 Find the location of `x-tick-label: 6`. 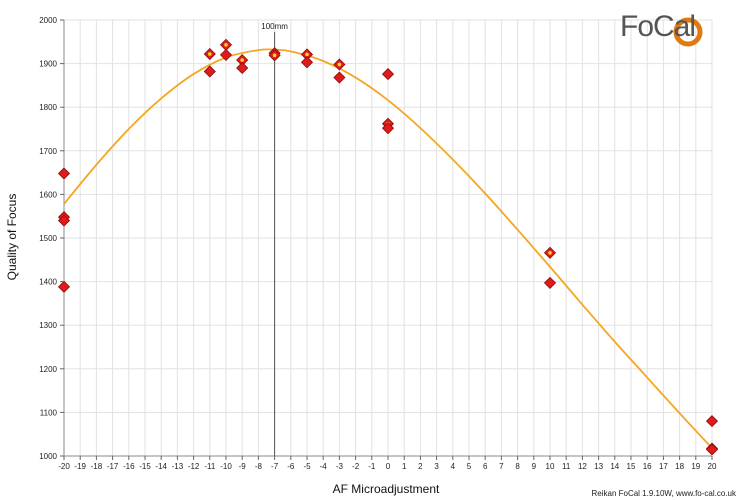

x-tick-label: 6 is located at coordinates (485, 466).